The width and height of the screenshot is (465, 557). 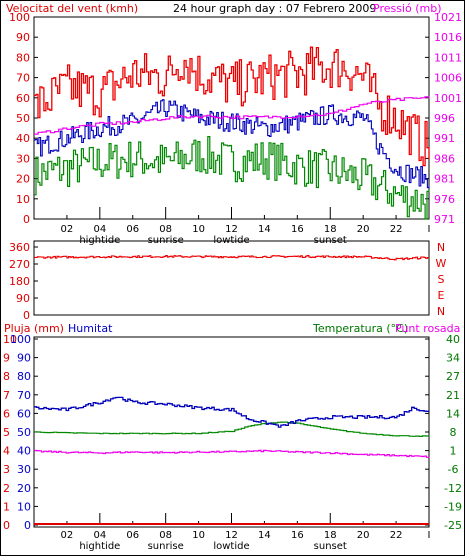 What do you see at coordinates (165, 229) in the screenshot?
I see `wind-chart-x-tick-label: 08` at bounding box center [165, 229].